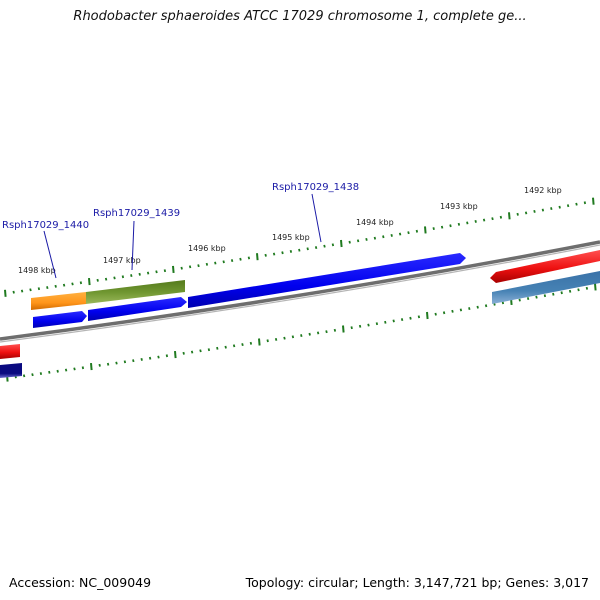 The height and width of the screenshot is (600, 600). What do you see at coordinates (546, 287) in the screenshot?
I see `gene-steelblue-right` at bounding box center [546, 287].